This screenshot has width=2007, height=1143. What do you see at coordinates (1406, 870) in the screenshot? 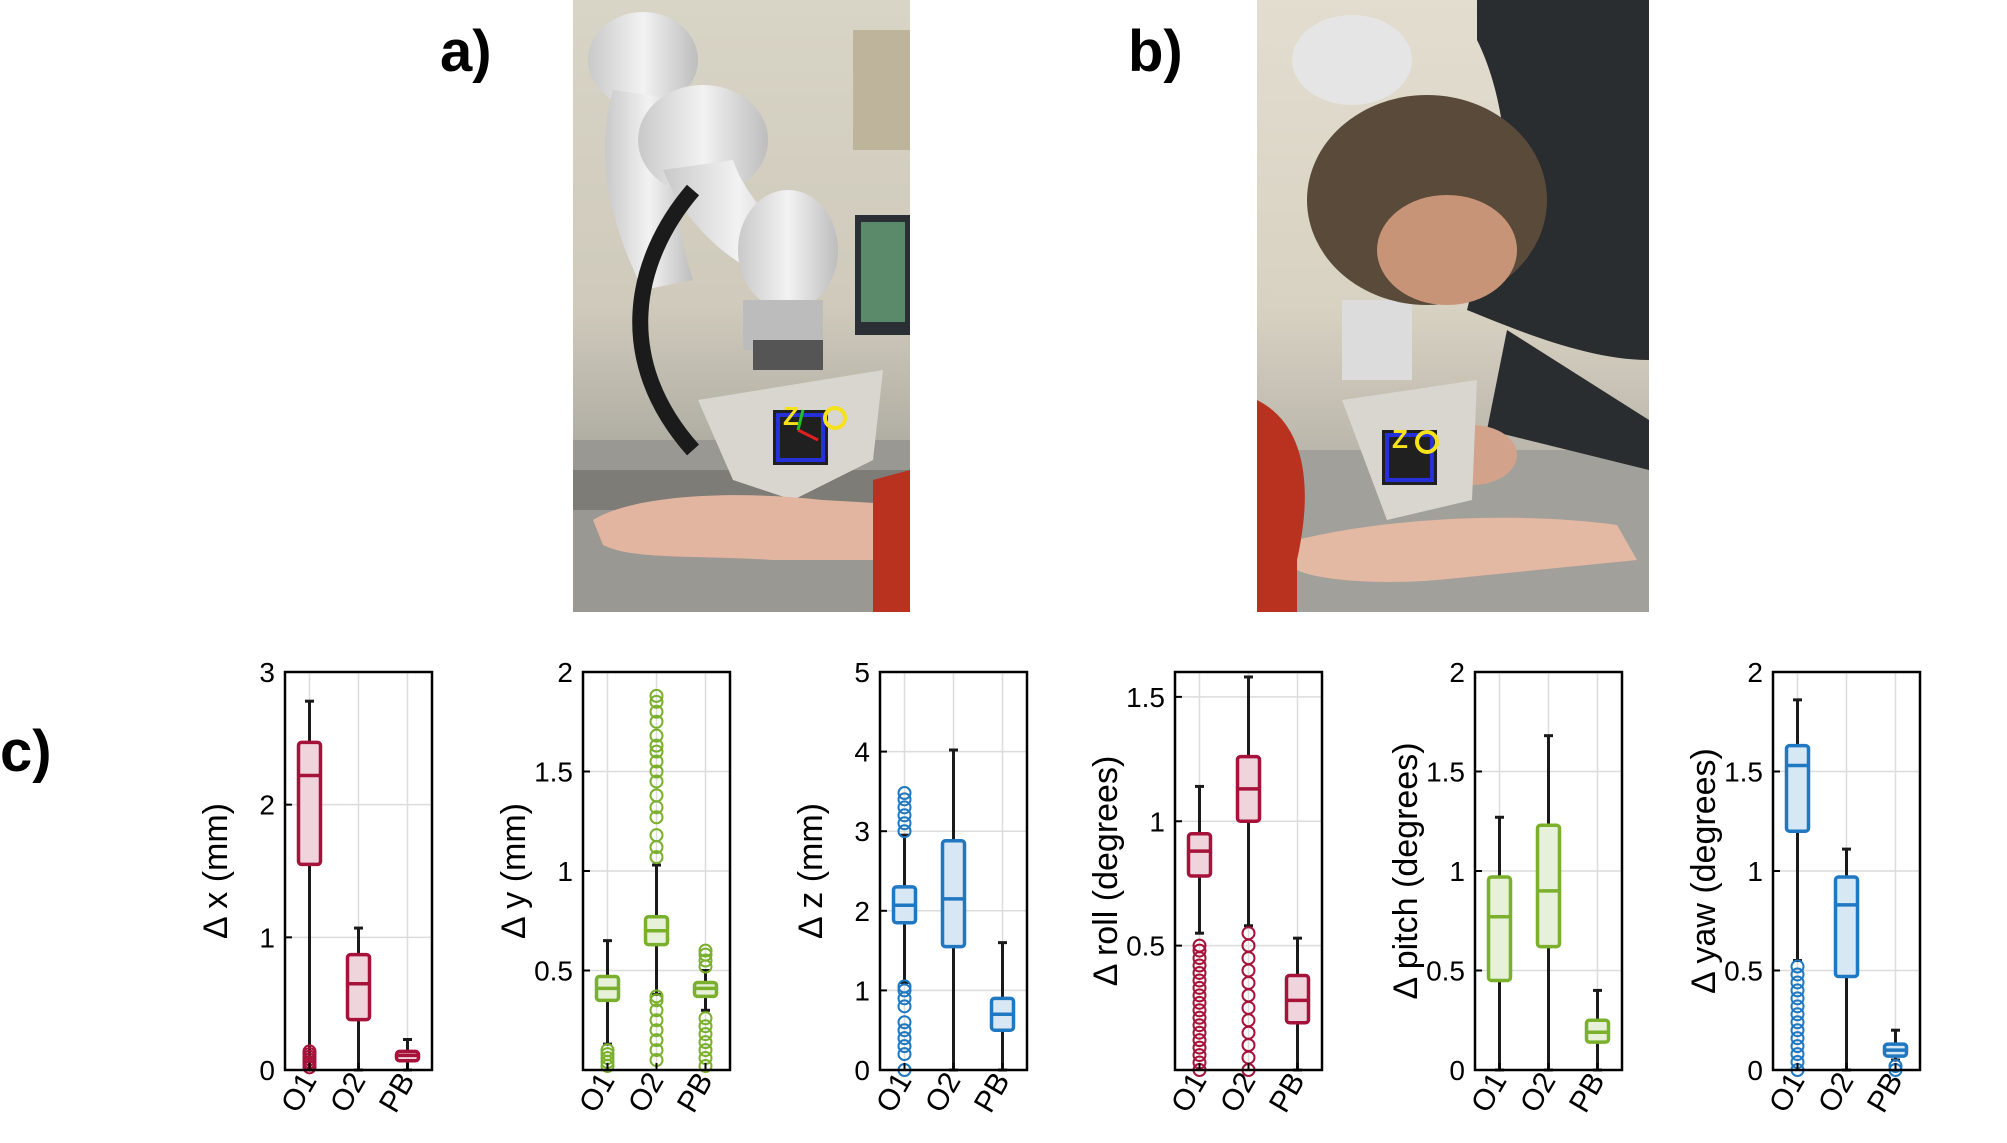
I see `y-axis-label: Δ pitch (degrees)` at bounding box center [1406, 870].